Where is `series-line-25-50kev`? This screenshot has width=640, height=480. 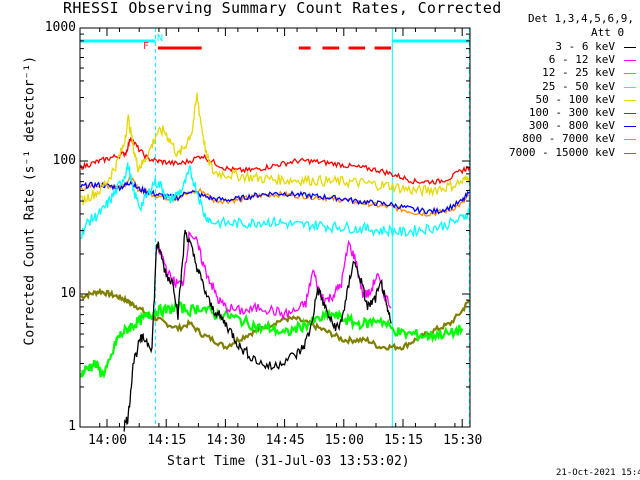 series-line-25-50kev is located at coordinates (275, 201).